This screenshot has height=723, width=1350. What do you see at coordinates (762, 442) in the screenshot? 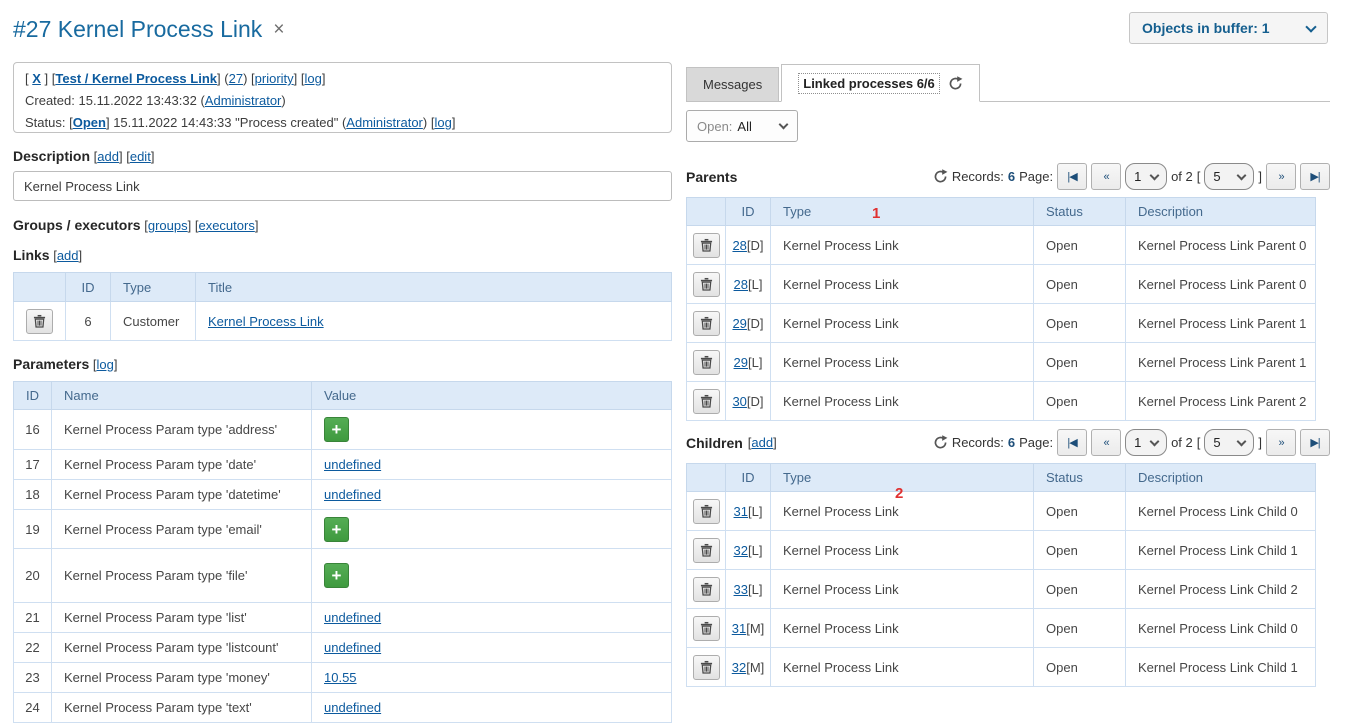
I see `children-add-link: add` at bounding box center [762, 442].